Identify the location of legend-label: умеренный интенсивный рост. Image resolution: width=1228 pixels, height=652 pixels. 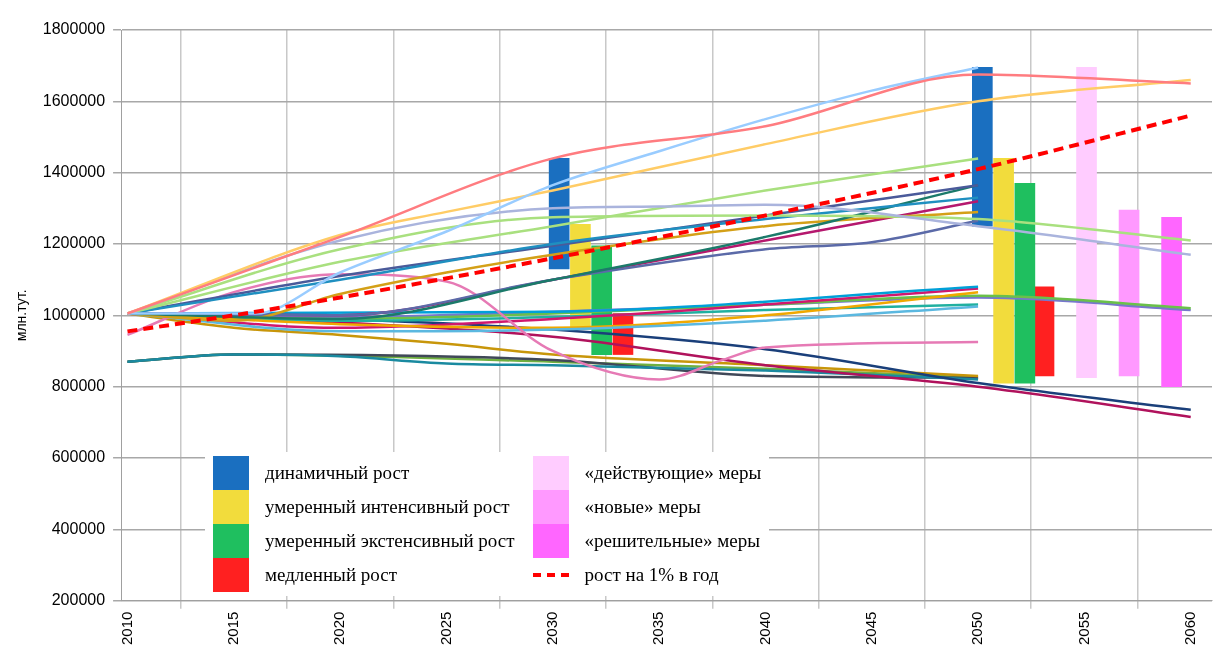
(387, 507).